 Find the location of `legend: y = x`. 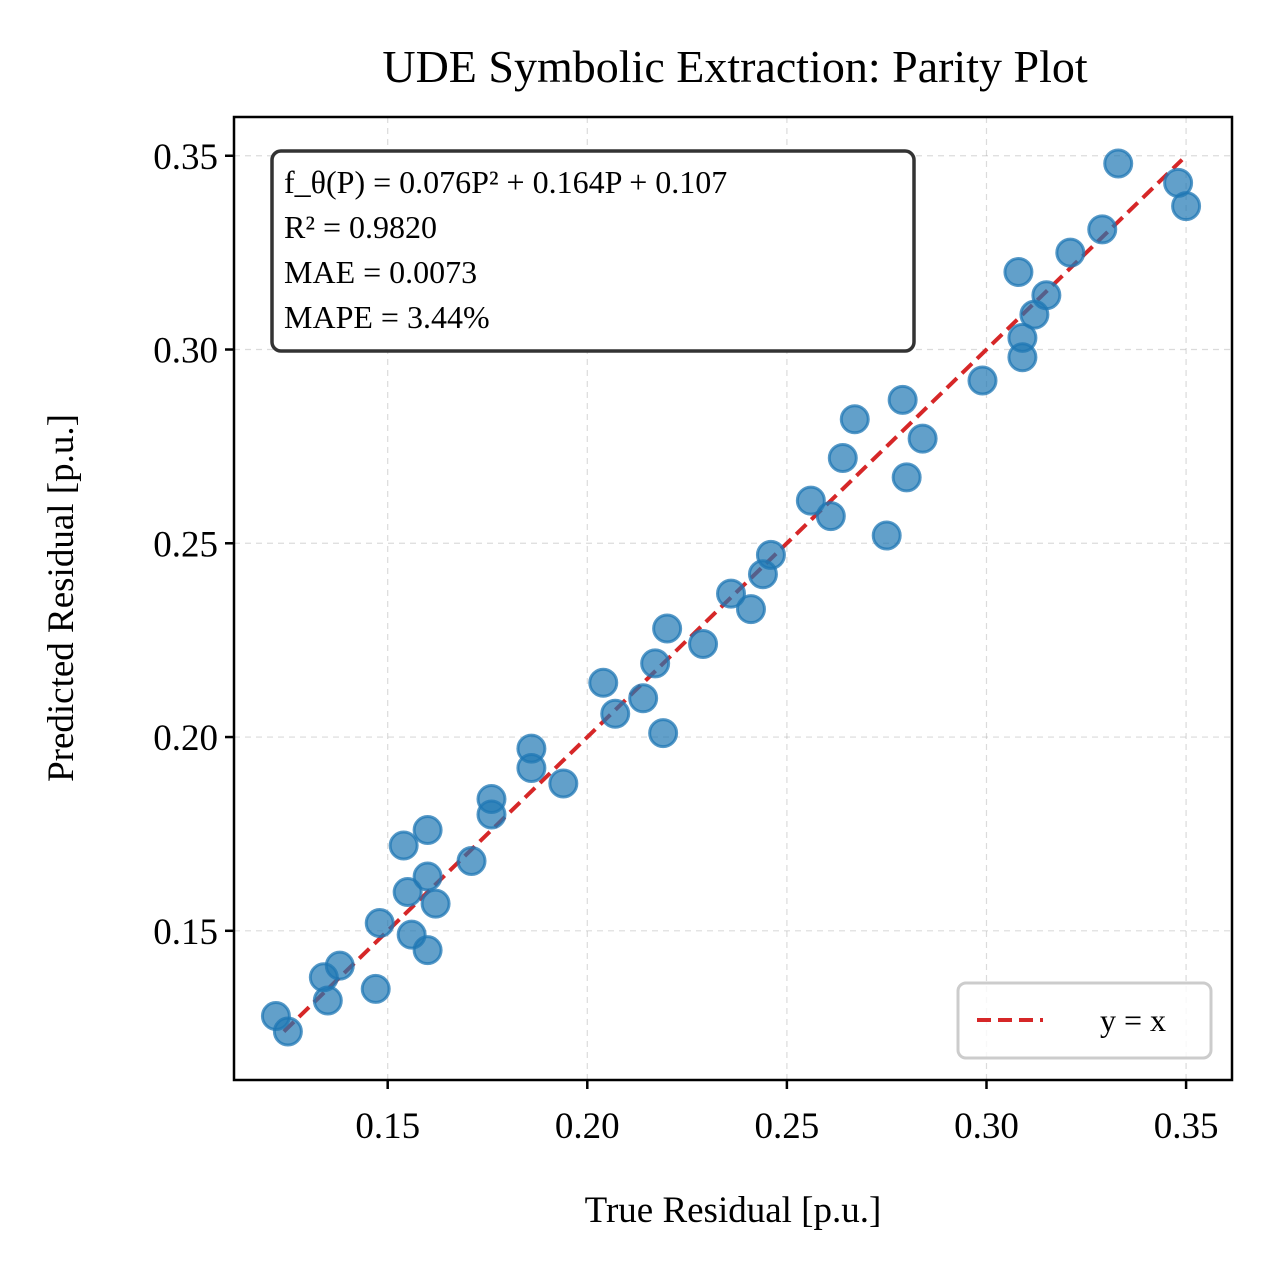

legend: y = x is located at coordinates (1084, 1020).